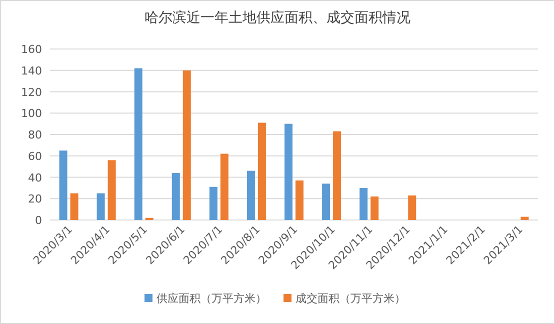 This screenshot has height=324, width=555. Describe the element at coordinates (31, 92) in the screenshot. I see `y-tick-label: 120` at that location.